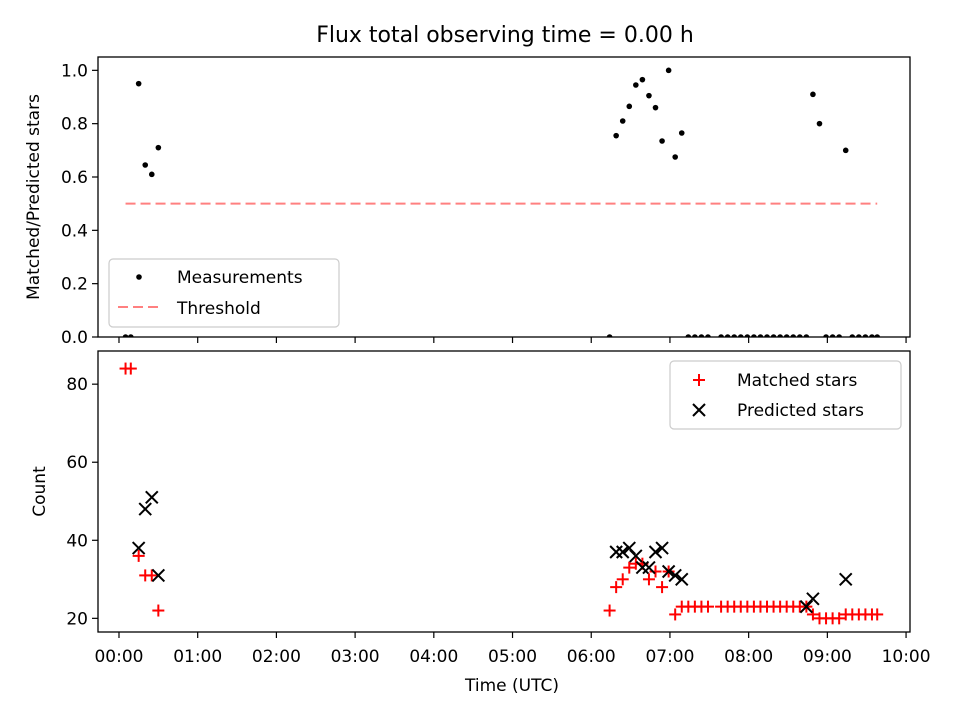 This screenshot has height=720, width=960. Describe the element at coordinates (906, 657) in the screenshot. I see `x-tick-label: 10:00` at that location.